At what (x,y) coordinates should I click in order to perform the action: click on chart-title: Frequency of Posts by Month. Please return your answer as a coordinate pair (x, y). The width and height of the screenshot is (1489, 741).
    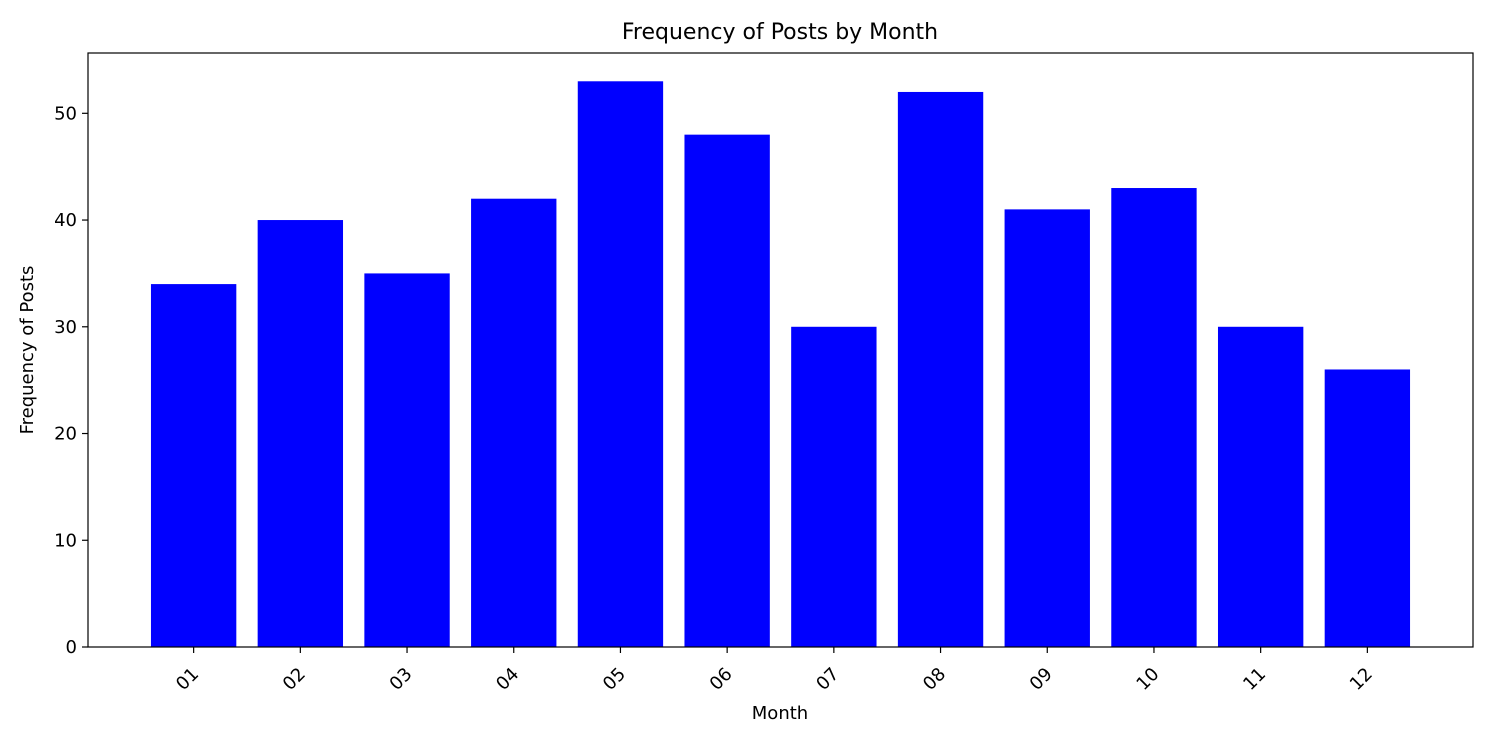
    Looking at the image, I should click on (780, 32).